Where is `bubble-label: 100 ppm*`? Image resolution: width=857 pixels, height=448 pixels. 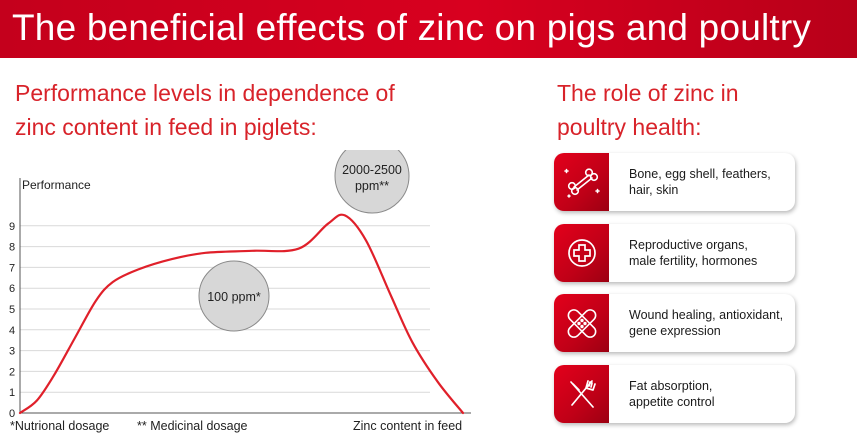 bubble-label: 100 ppm* is located at coordinates (234, 297).